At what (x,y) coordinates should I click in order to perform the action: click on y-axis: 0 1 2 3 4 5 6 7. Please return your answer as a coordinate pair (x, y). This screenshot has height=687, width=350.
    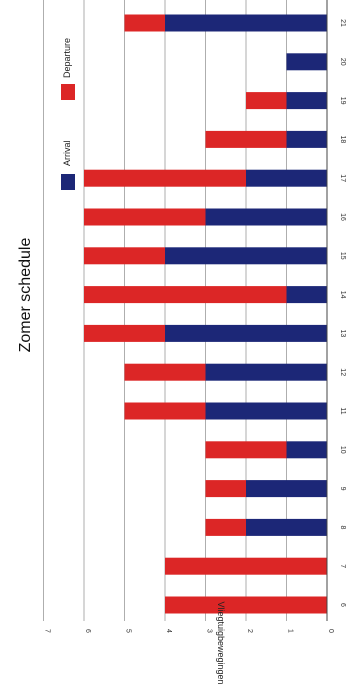
    Looking at the image, I should click on (189, 631).